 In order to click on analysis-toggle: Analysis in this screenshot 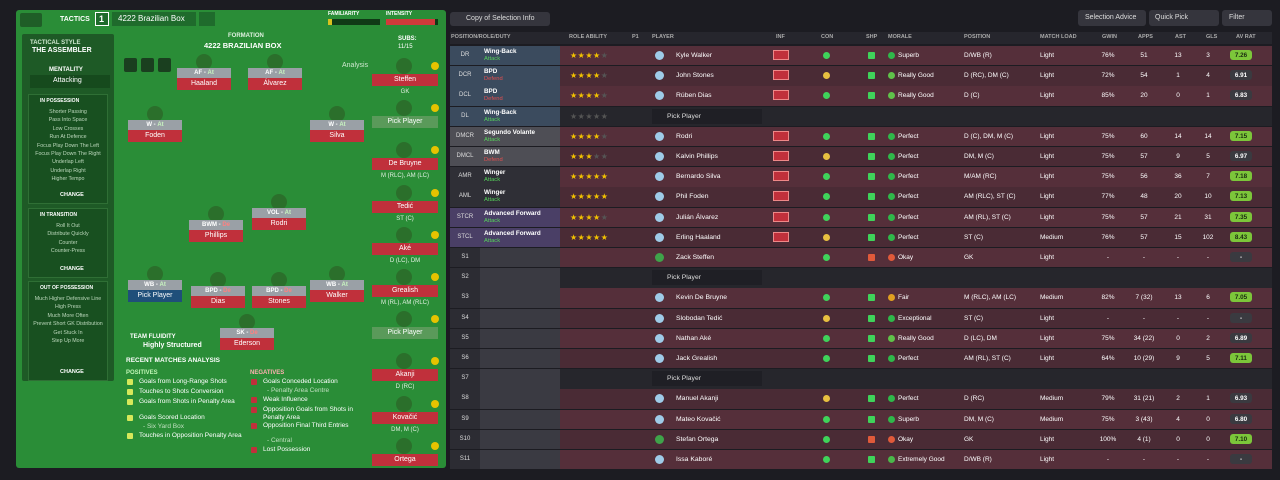, I will do `click(355, 65)`.